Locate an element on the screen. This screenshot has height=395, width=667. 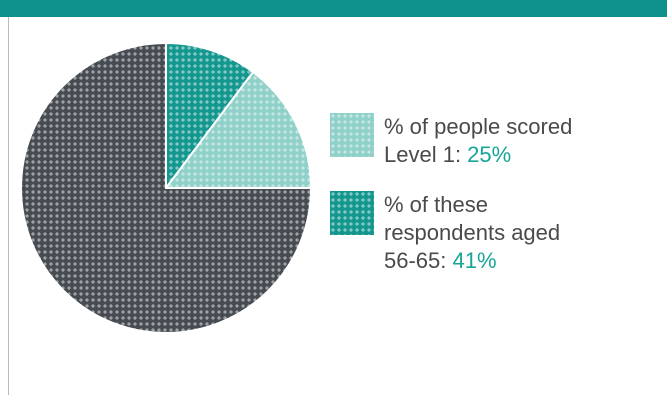
legend-item-level-1: % of people scored Level 1: 25% is located at coordinates (490, 141).